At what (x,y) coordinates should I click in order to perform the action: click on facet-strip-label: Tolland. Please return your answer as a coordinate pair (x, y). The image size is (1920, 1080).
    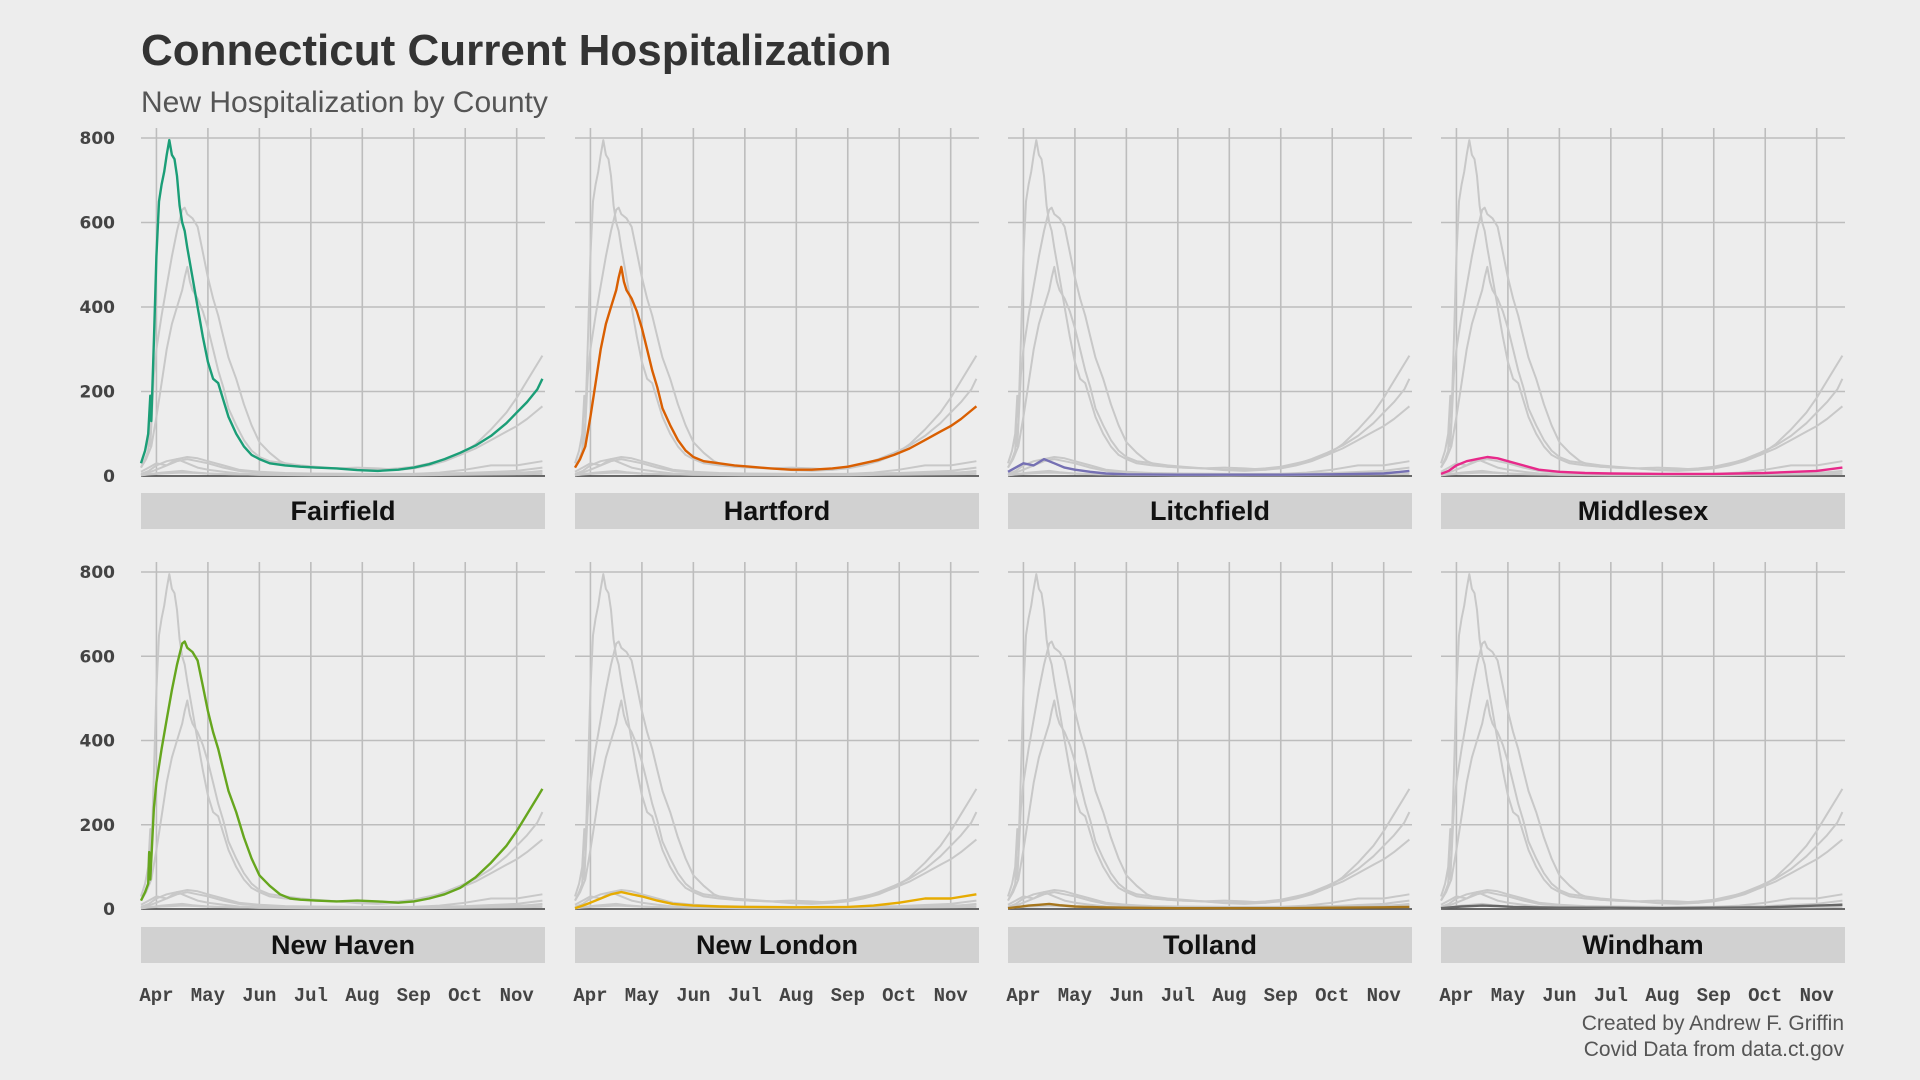
    Looking at the image, I should click on (1210, 945).